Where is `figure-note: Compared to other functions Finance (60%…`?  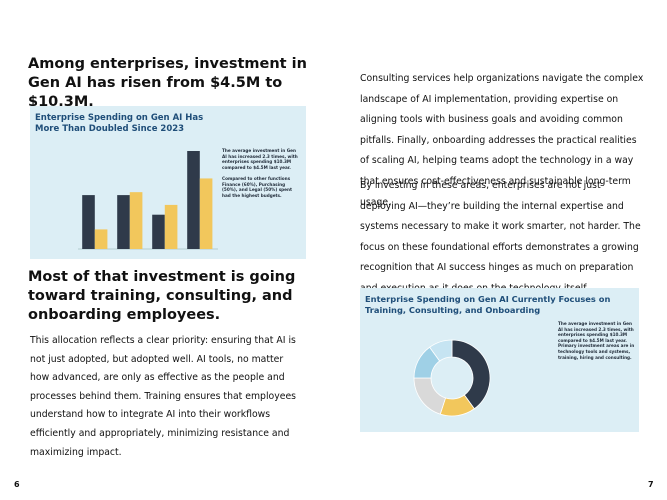
figure-note: Compared to other functions Finance (60%… is located at coordinates (257, 187).